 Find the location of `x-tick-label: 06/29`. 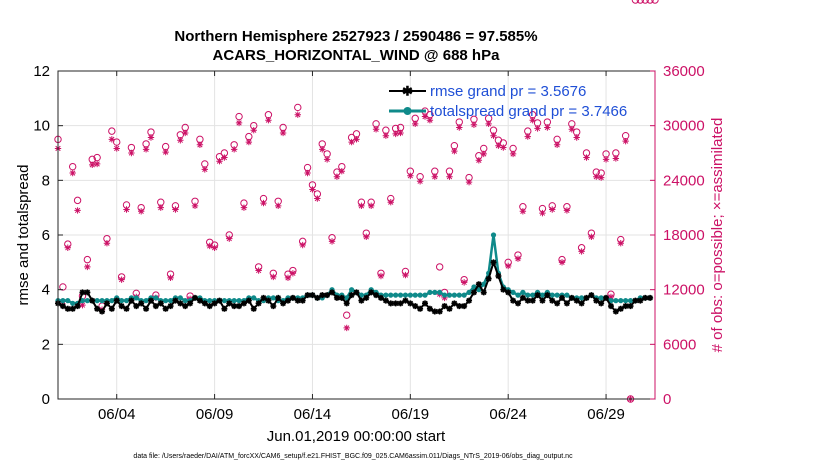

x-tick-label: 06/29 is located at coordinates (606, 414).